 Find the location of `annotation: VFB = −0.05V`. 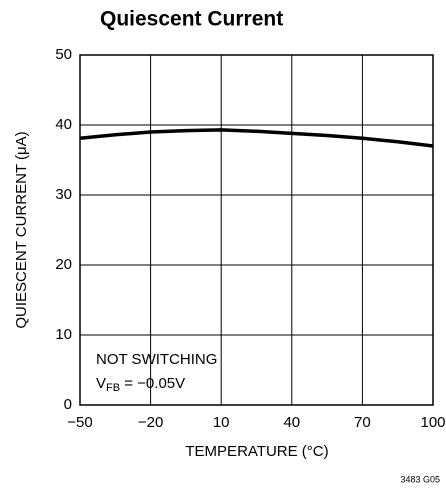

annotation: VFB = −0.05V is located at coordinates (140, 384).